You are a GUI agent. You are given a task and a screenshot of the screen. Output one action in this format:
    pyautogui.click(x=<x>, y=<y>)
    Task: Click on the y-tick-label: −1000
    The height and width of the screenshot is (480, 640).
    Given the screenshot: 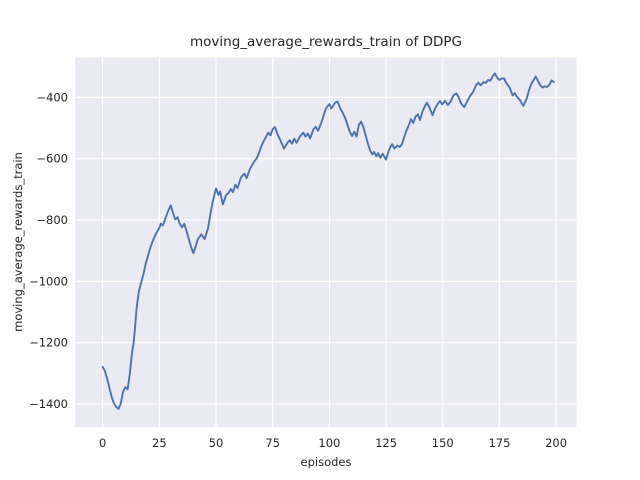 What is the action you would take?
    pyautogui.click(x=48, y=281)
    